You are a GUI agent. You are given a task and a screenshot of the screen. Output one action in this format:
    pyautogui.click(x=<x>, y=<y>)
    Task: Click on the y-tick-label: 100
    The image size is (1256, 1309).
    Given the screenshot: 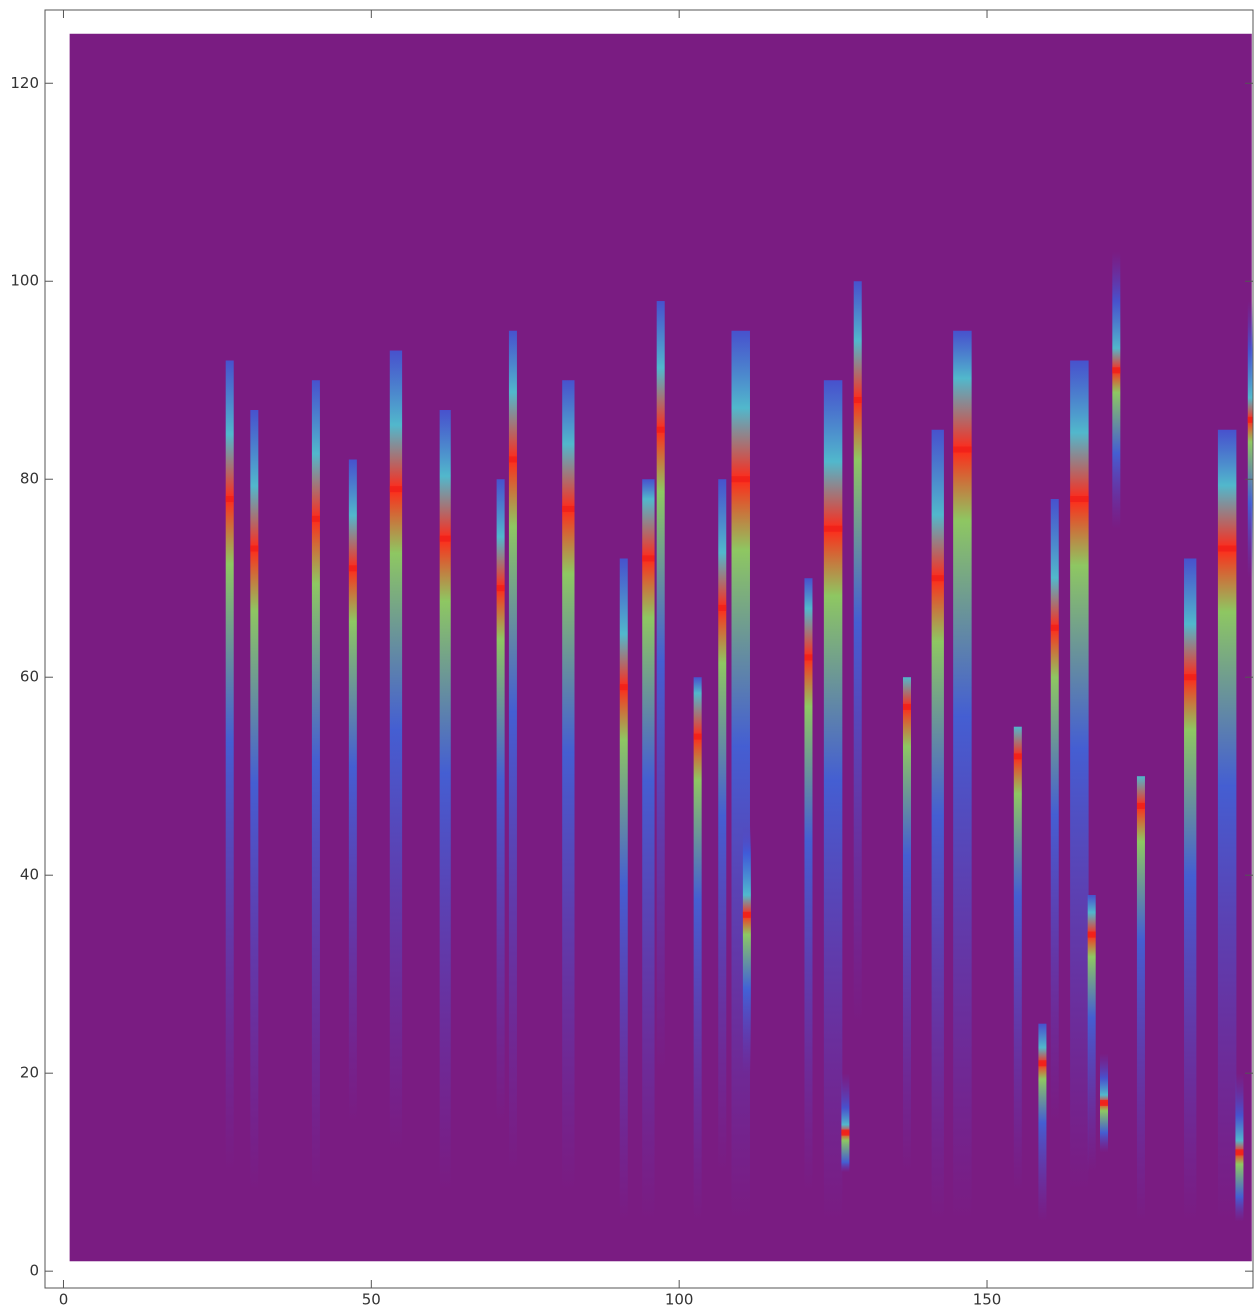 What is the action you would take?
    pyautogui.click(x=24, y=281)
    